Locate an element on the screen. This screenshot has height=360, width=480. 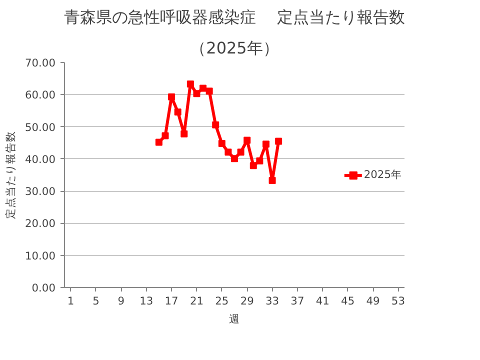
y-tick-label: 60.00 is located at coordinates (40, 95).